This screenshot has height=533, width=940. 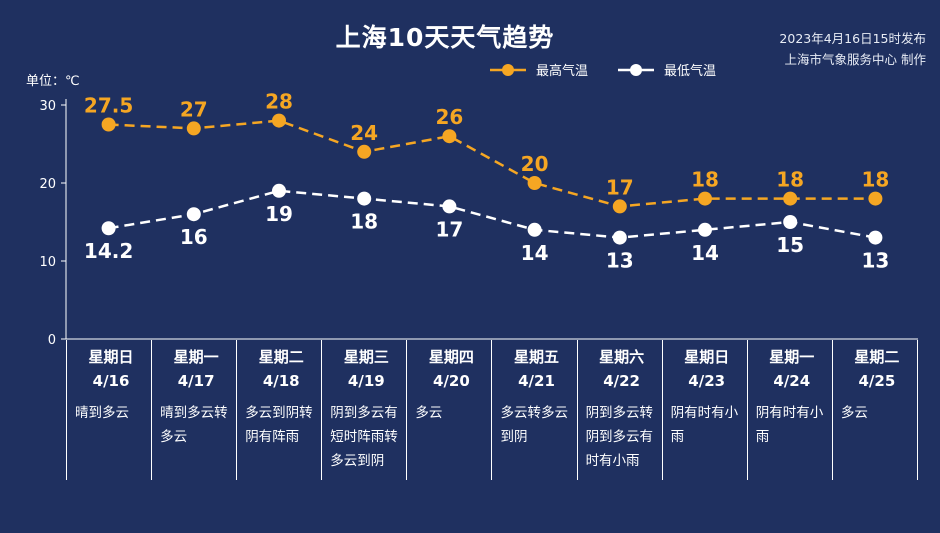 I want to click on weather-description: 多云到阴转阴有阵雨, so click(x=279, y=425).